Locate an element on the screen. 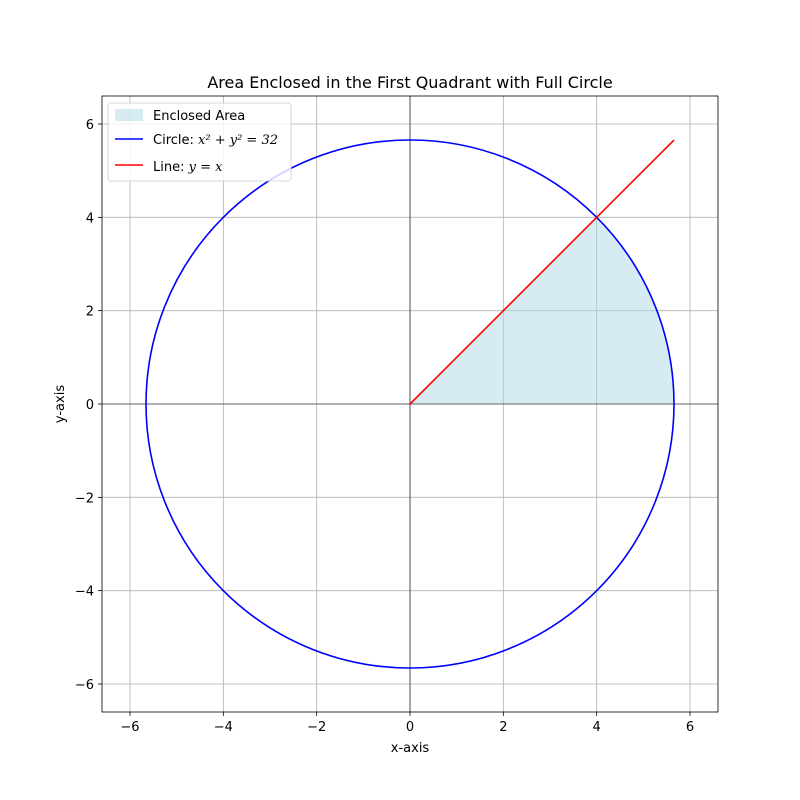  x-tick-label: 6 is located at coordinates (690, 727).